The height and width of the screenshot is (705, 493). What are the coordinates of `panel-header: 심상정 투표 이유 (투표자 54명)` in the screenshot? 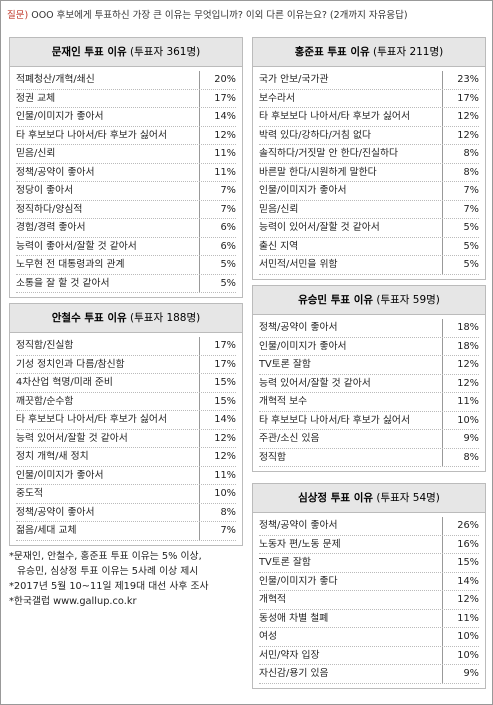 It's located at (369, 498).